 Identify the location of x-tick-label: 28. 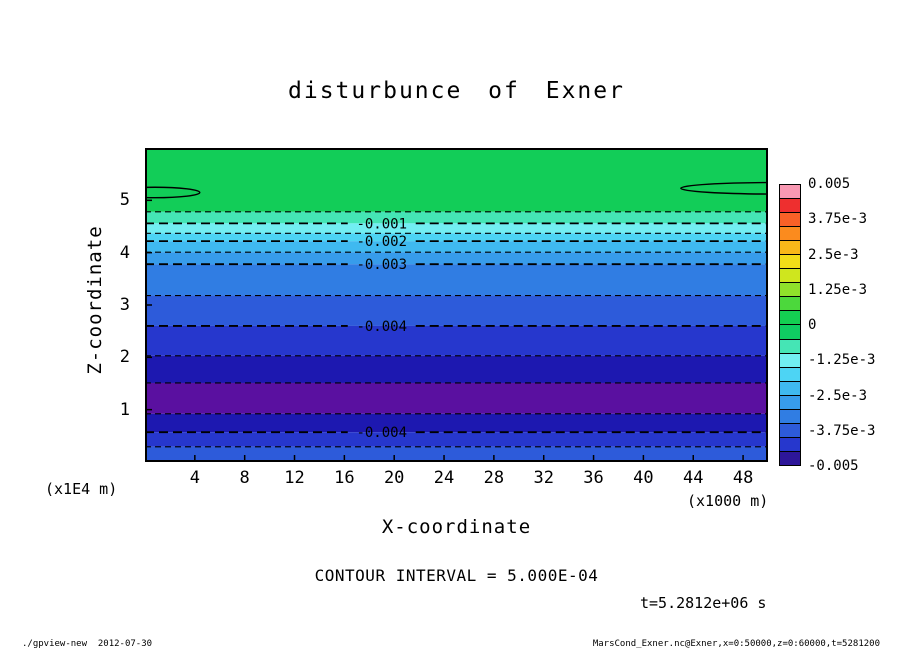
(494, 478).